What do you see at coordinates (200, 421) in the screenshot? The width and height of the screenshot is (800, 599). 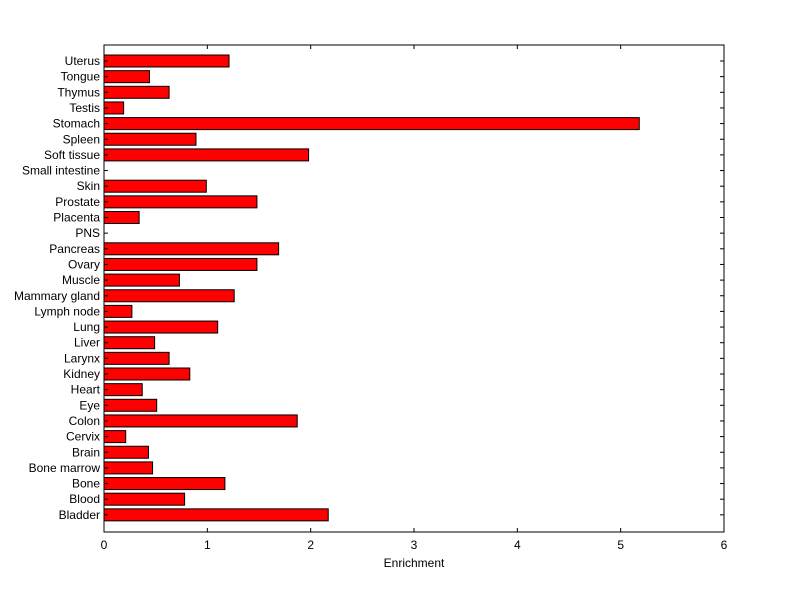 I see `bar-colon` at bounding box center [200, 421].